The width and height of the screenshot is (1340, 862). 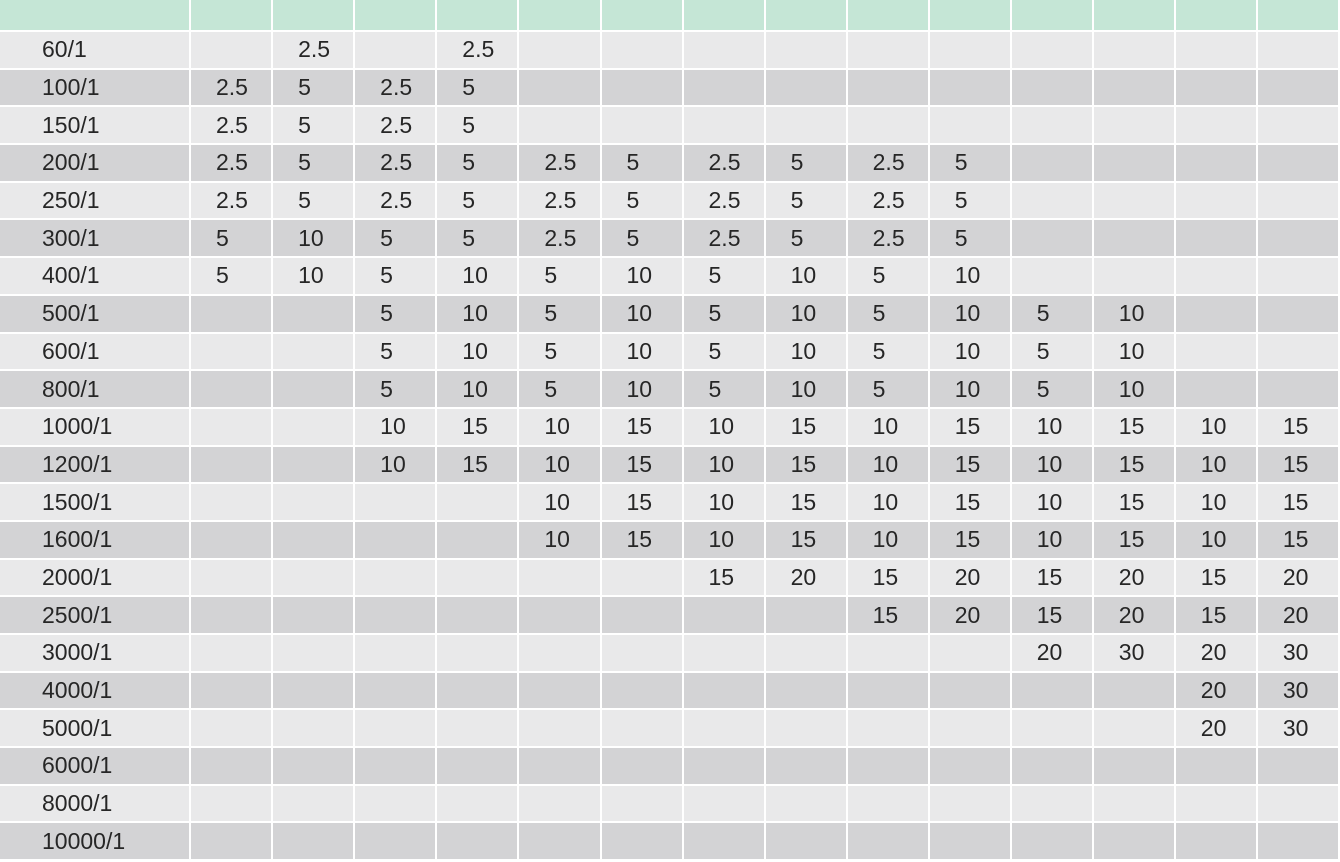 I want to click on row-label: 10000/1, so click(x=94, y=841).